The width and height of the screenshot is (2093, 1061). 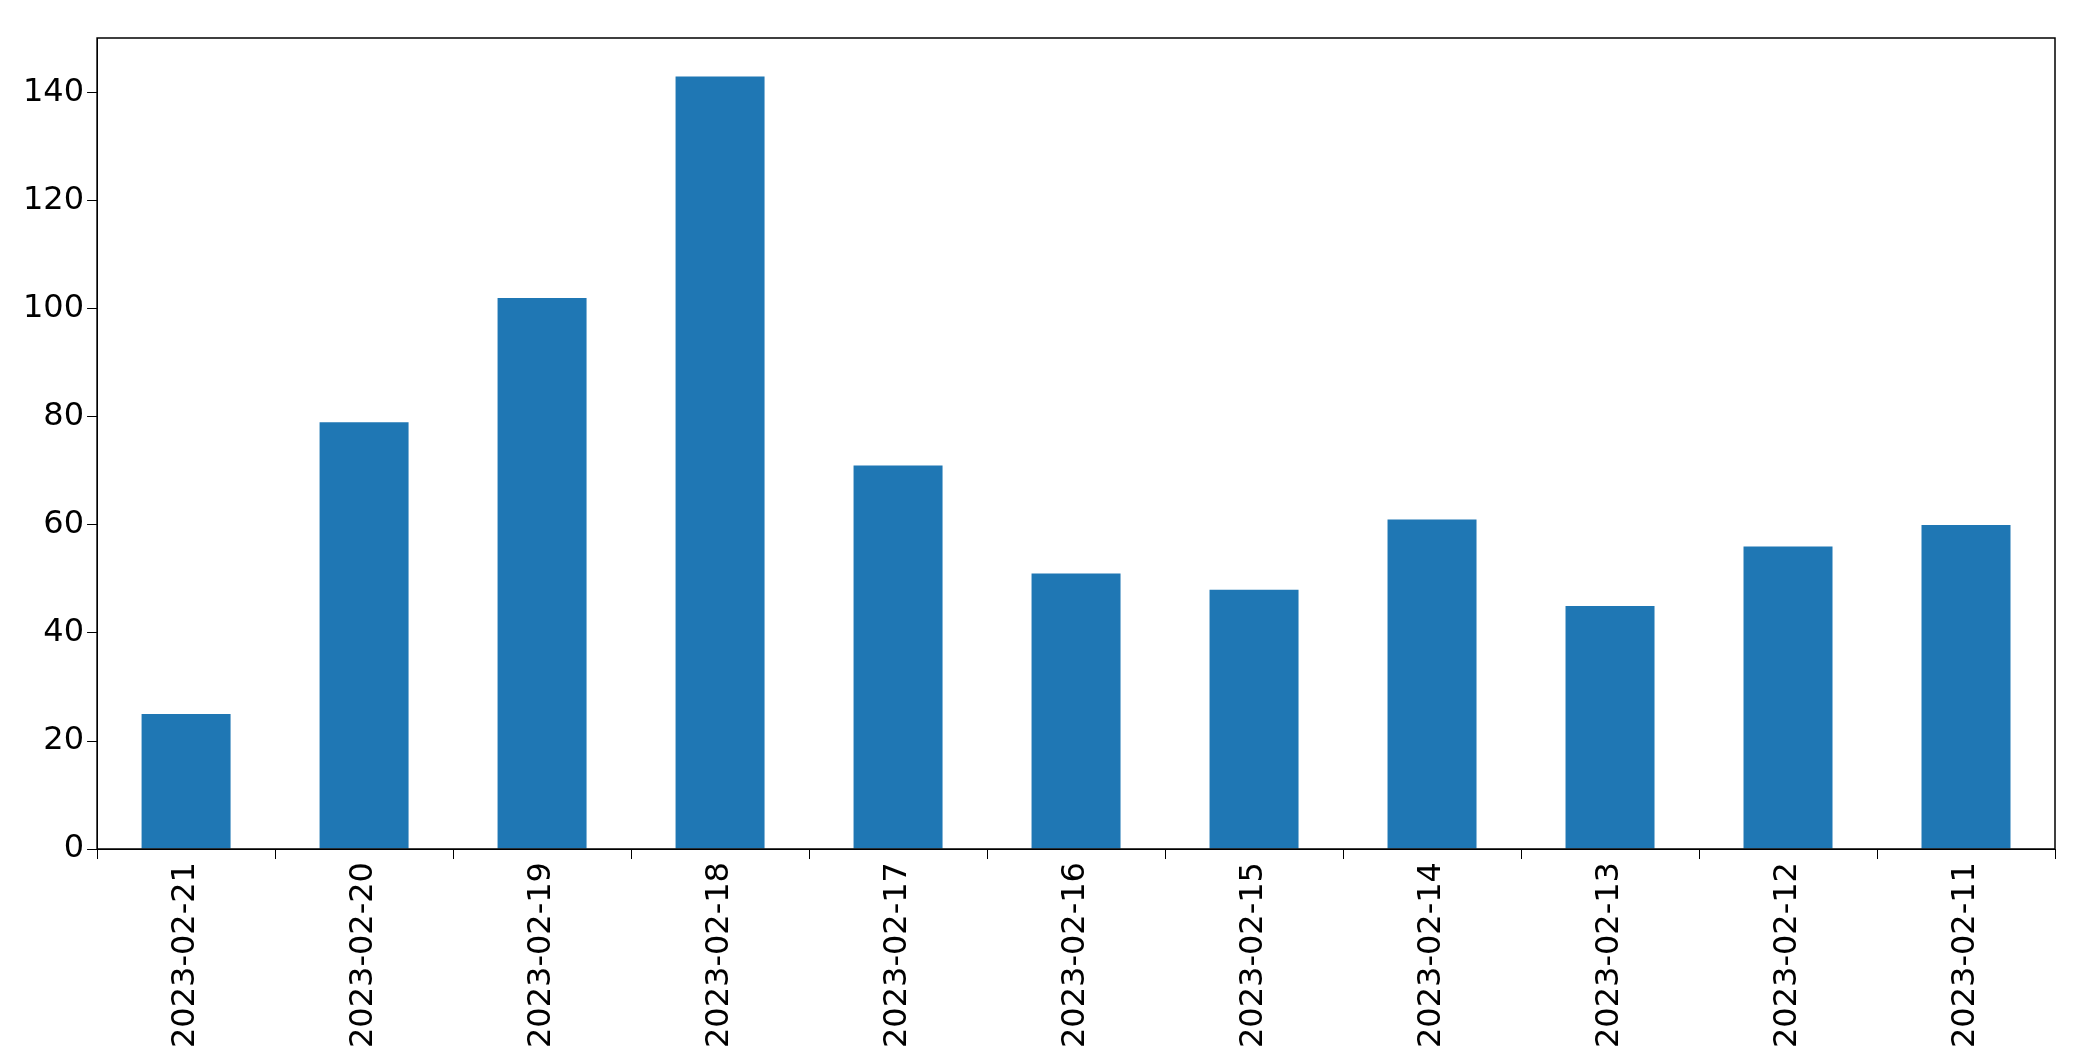 I want to click on y-tick-label: 80, so click(x=64, y=414).